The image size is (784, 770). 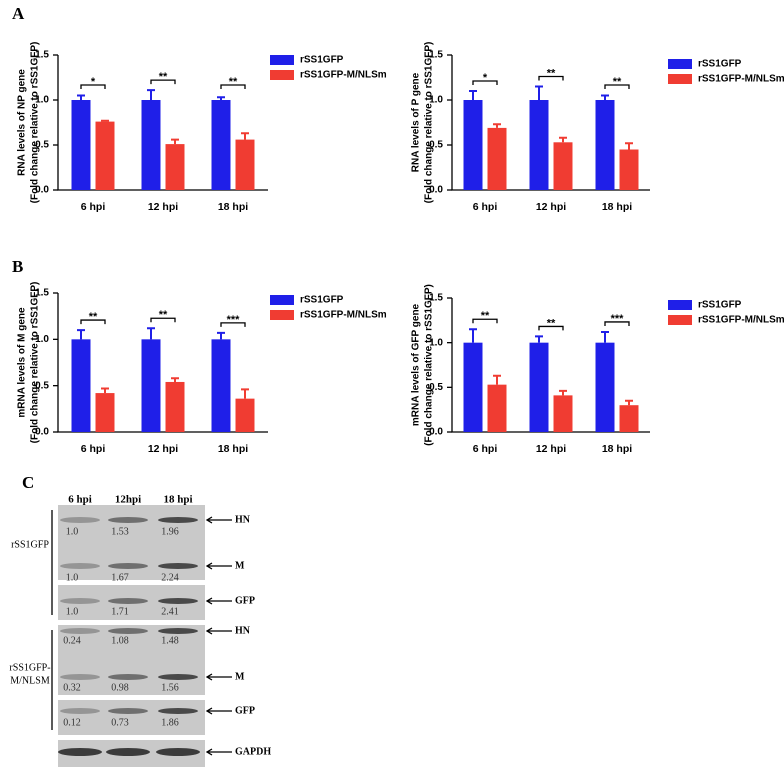 I want to click on band-intensity: 1.0, so click(x=72, y=611).